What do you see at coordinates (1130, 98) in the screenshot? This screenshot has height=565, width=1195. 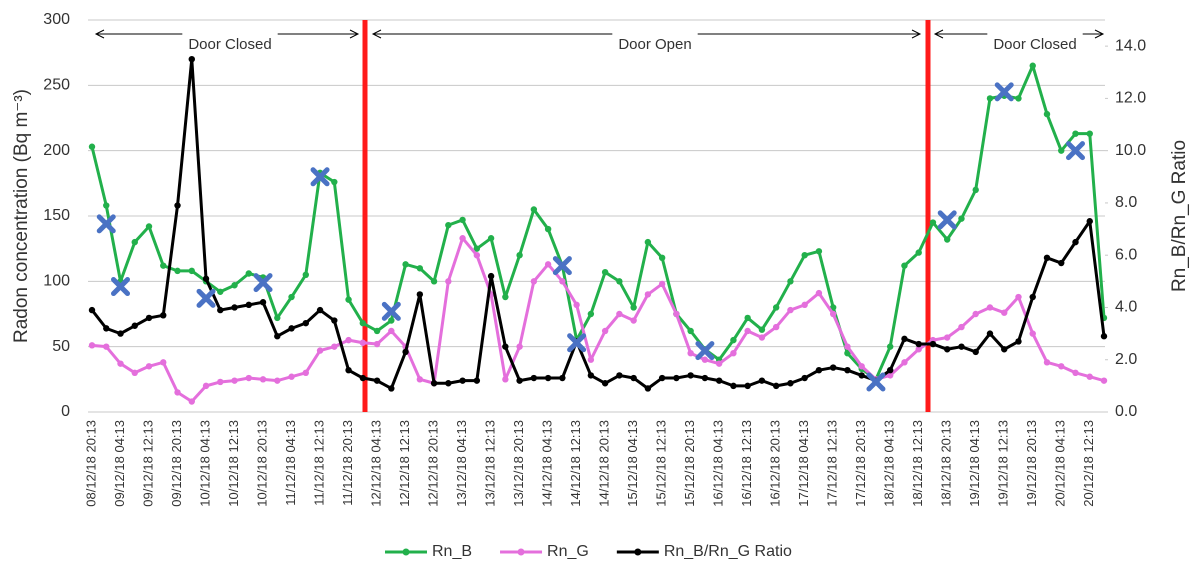 I see `y2-tick-label: 12.0` at bounding box center [1130, 98].